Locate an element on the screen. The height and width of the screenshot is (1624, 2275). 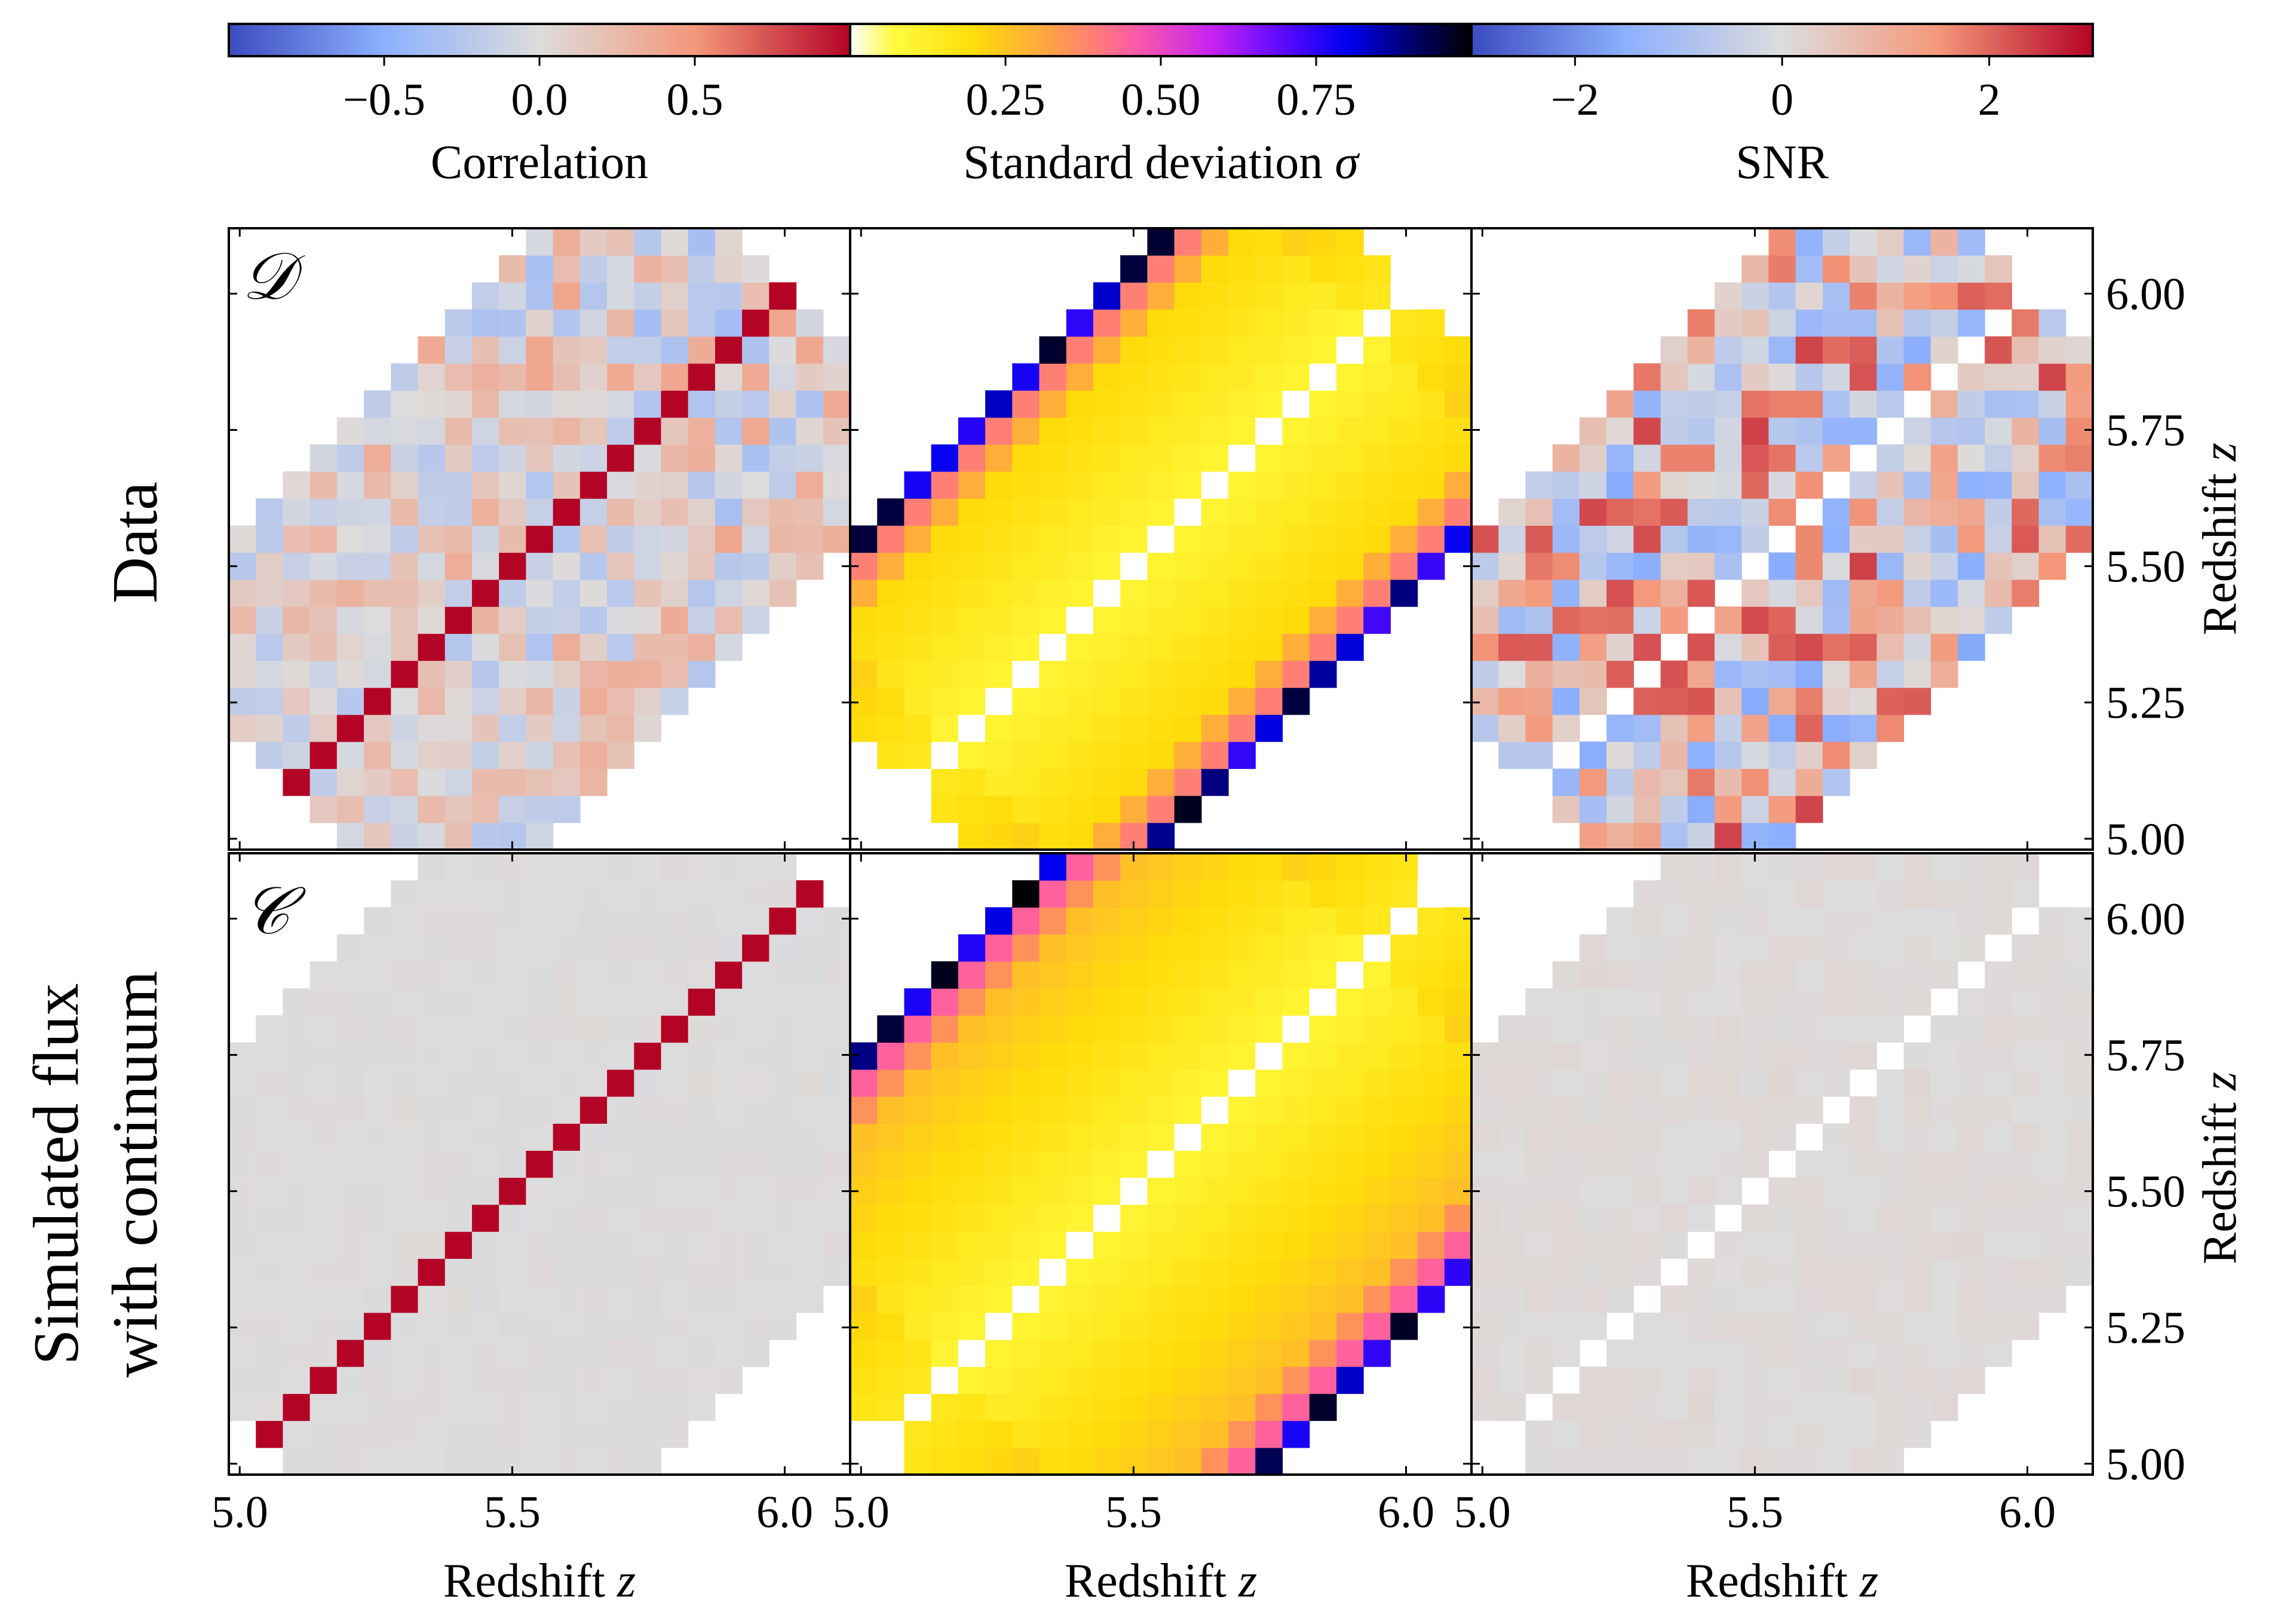
colorbar-std-label: Standard deviation σ is located at coordinates (1161, 162).